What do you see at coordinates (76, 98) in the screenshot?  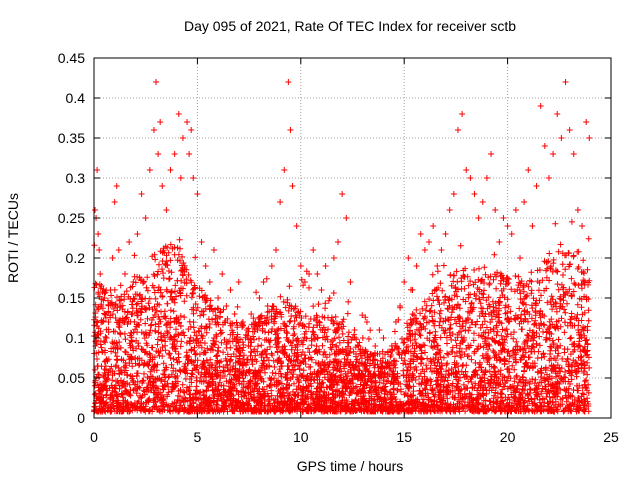 I see `y-tick-label: 0.4` at bounding box center [76, 98].